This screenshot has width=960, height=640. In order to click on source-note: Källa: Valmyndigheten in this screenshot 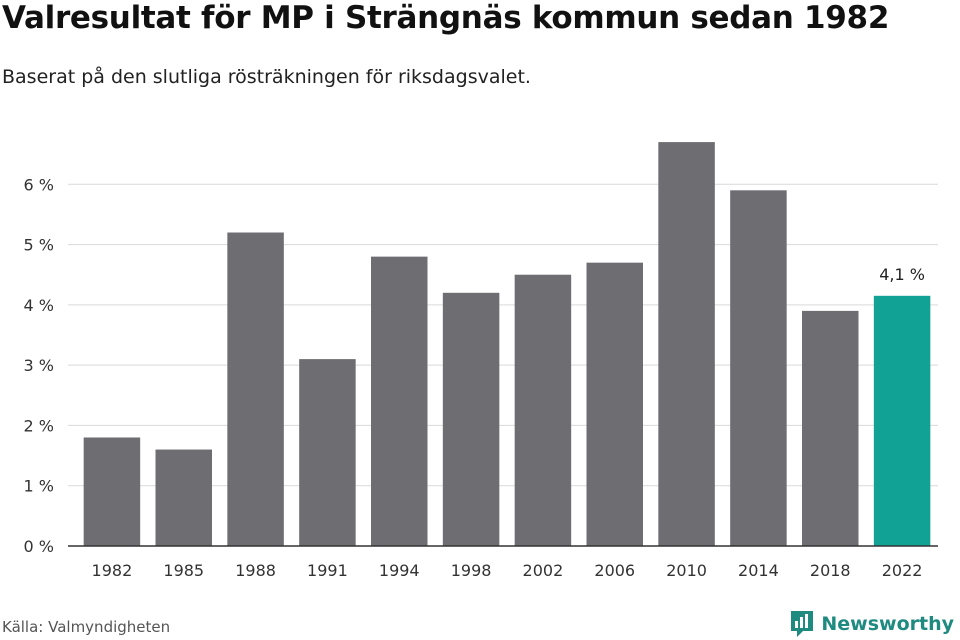, I will do `click(86, 627)`.